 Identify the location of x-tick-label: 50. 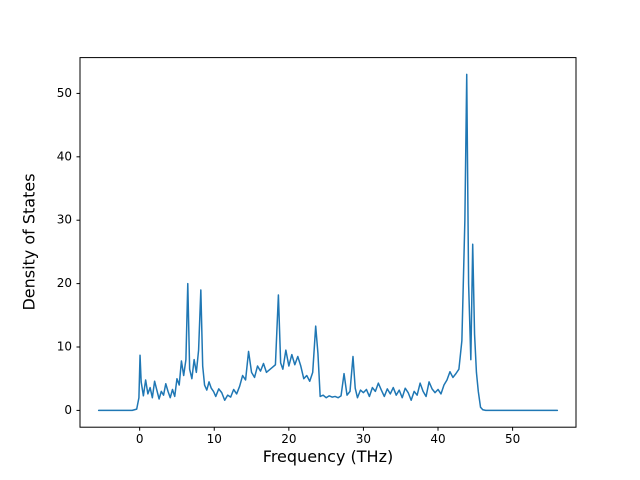
(512, 439).